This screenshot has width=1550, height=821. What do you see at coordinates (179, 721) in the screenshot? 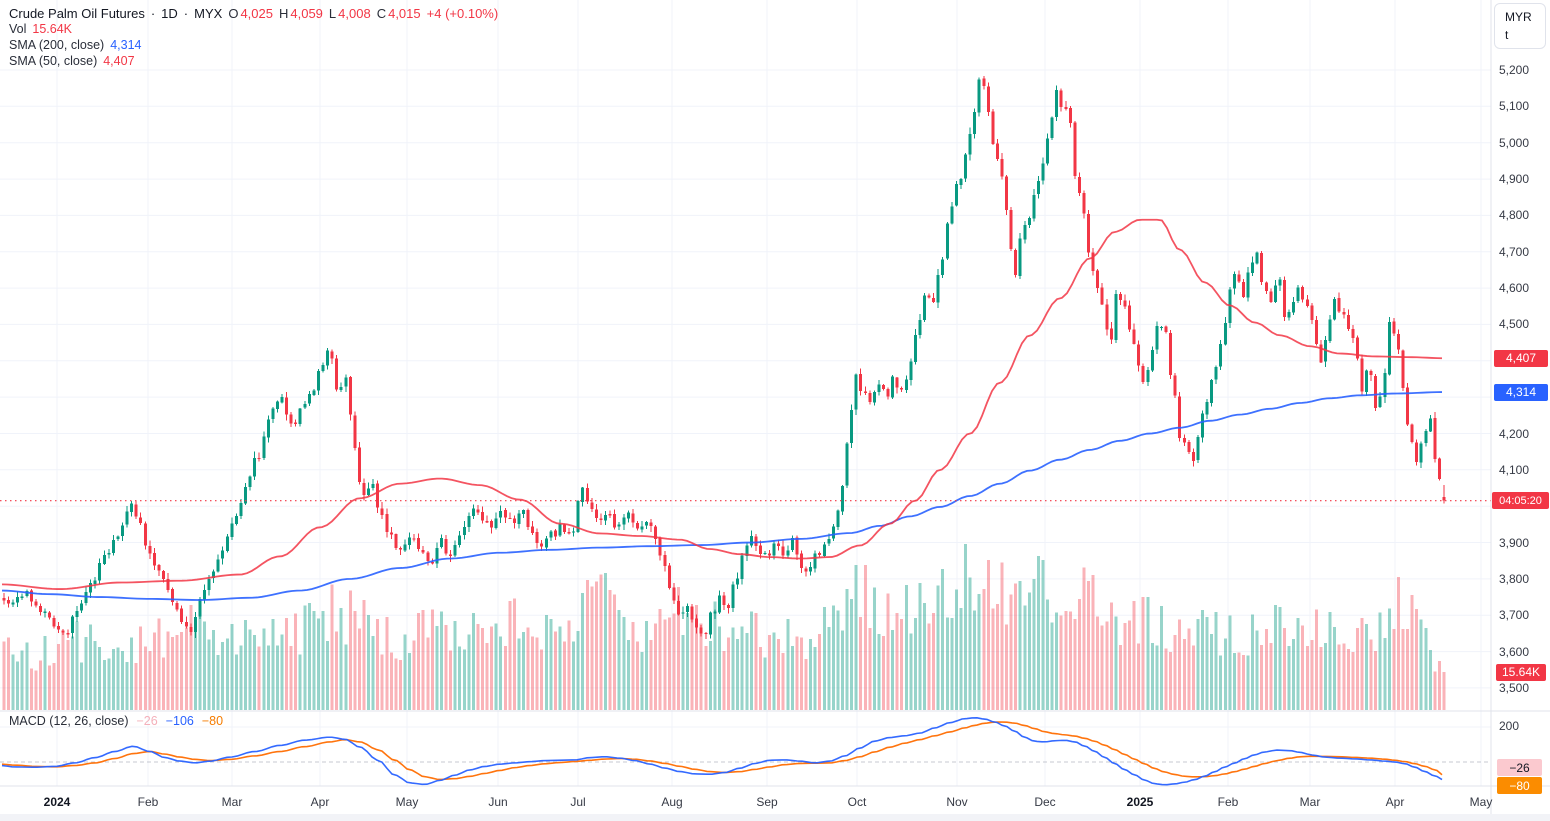
I see `macd-line-value: −106` at bounding box center [179, 721].